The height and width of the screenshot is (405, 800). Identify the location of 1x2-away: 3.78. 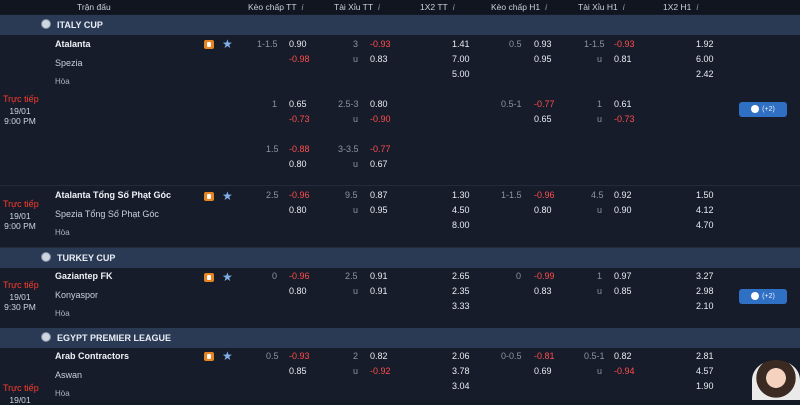
(461, 371).